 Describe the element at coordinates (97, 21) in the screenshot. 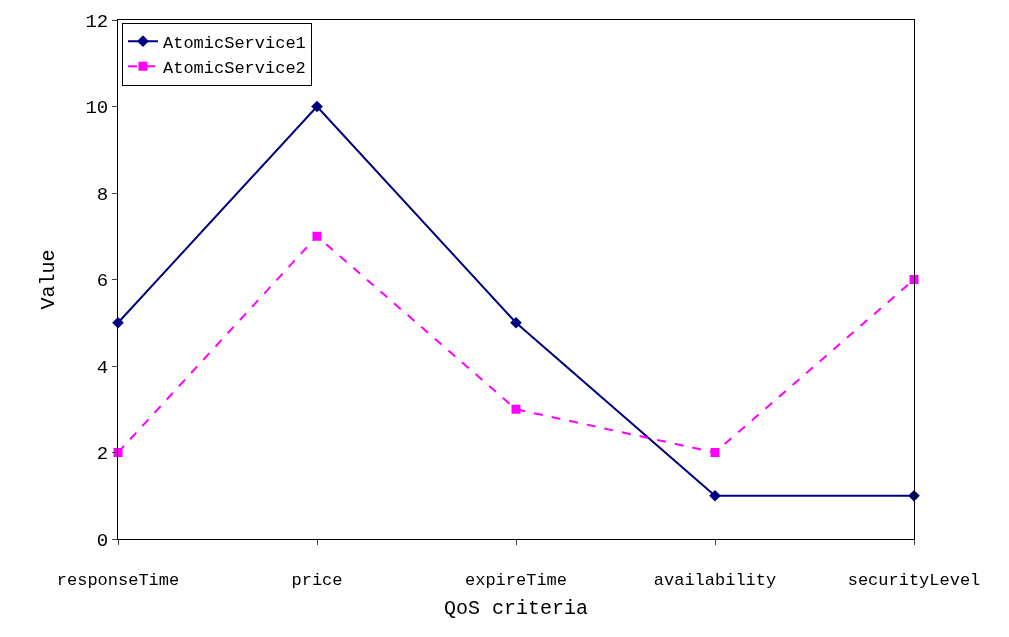

I see `y-tick-label: 12` at that location.